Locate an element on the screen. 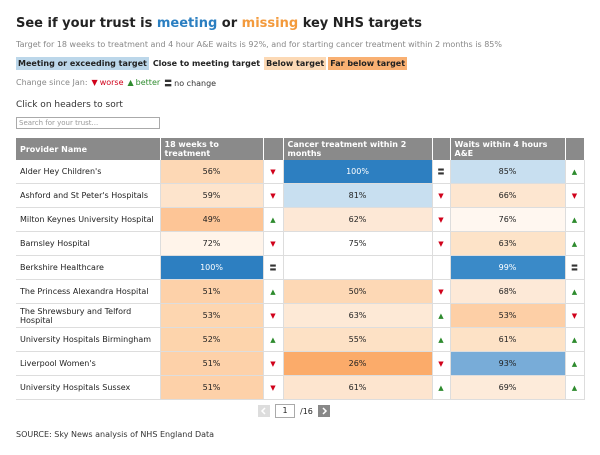  page-input: 1 is located at coordinates (285, 411).